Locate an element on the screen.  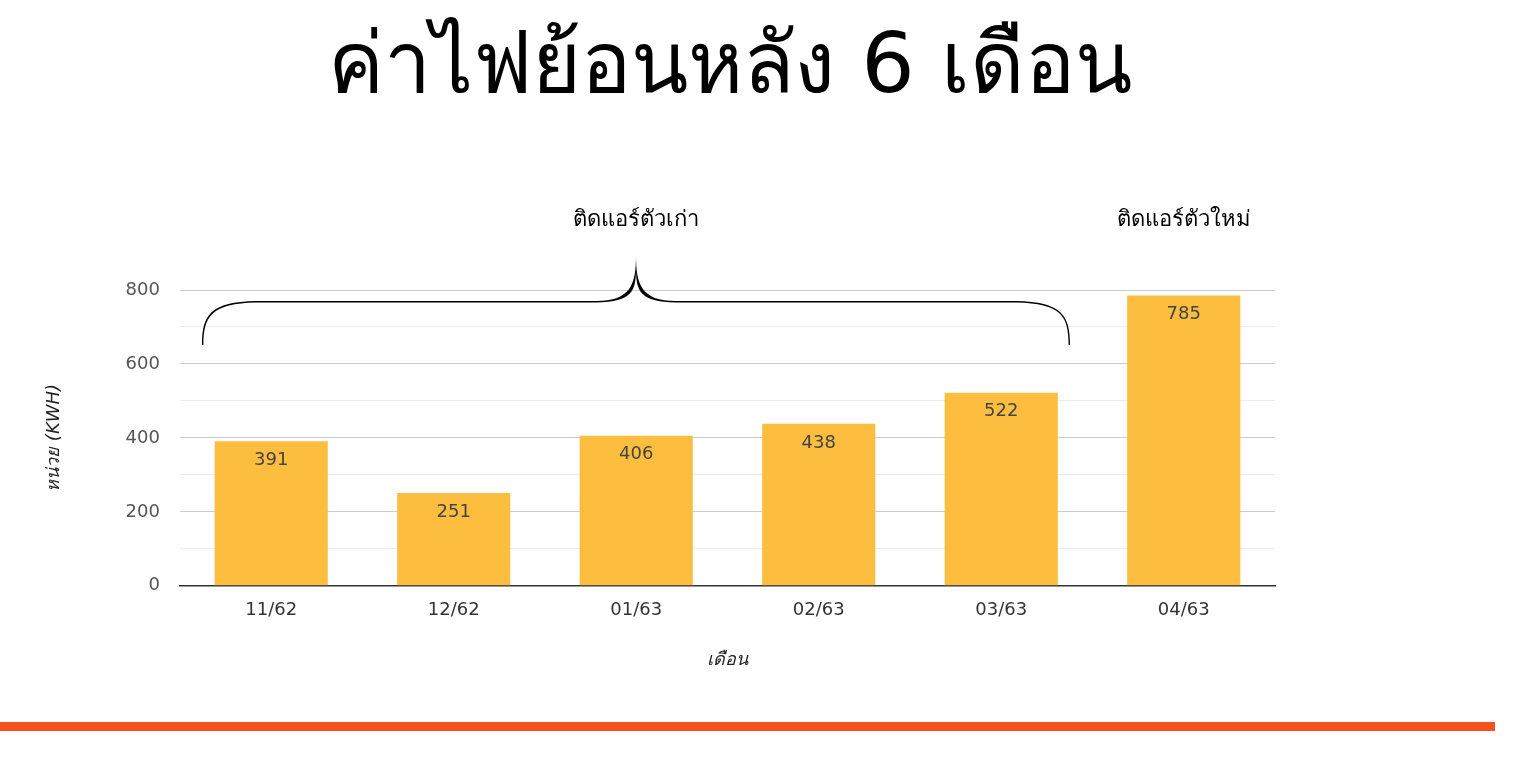
x-tick-label: 11/62 is located at coordinates (271, 609).